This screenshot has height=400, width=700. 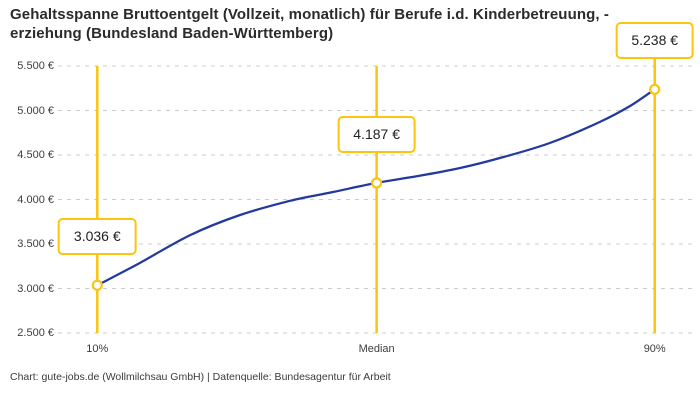 I want to click on chart-title-line2: erziehung (Bundesland Baden-Württemberg), so click(x=172, y=33).